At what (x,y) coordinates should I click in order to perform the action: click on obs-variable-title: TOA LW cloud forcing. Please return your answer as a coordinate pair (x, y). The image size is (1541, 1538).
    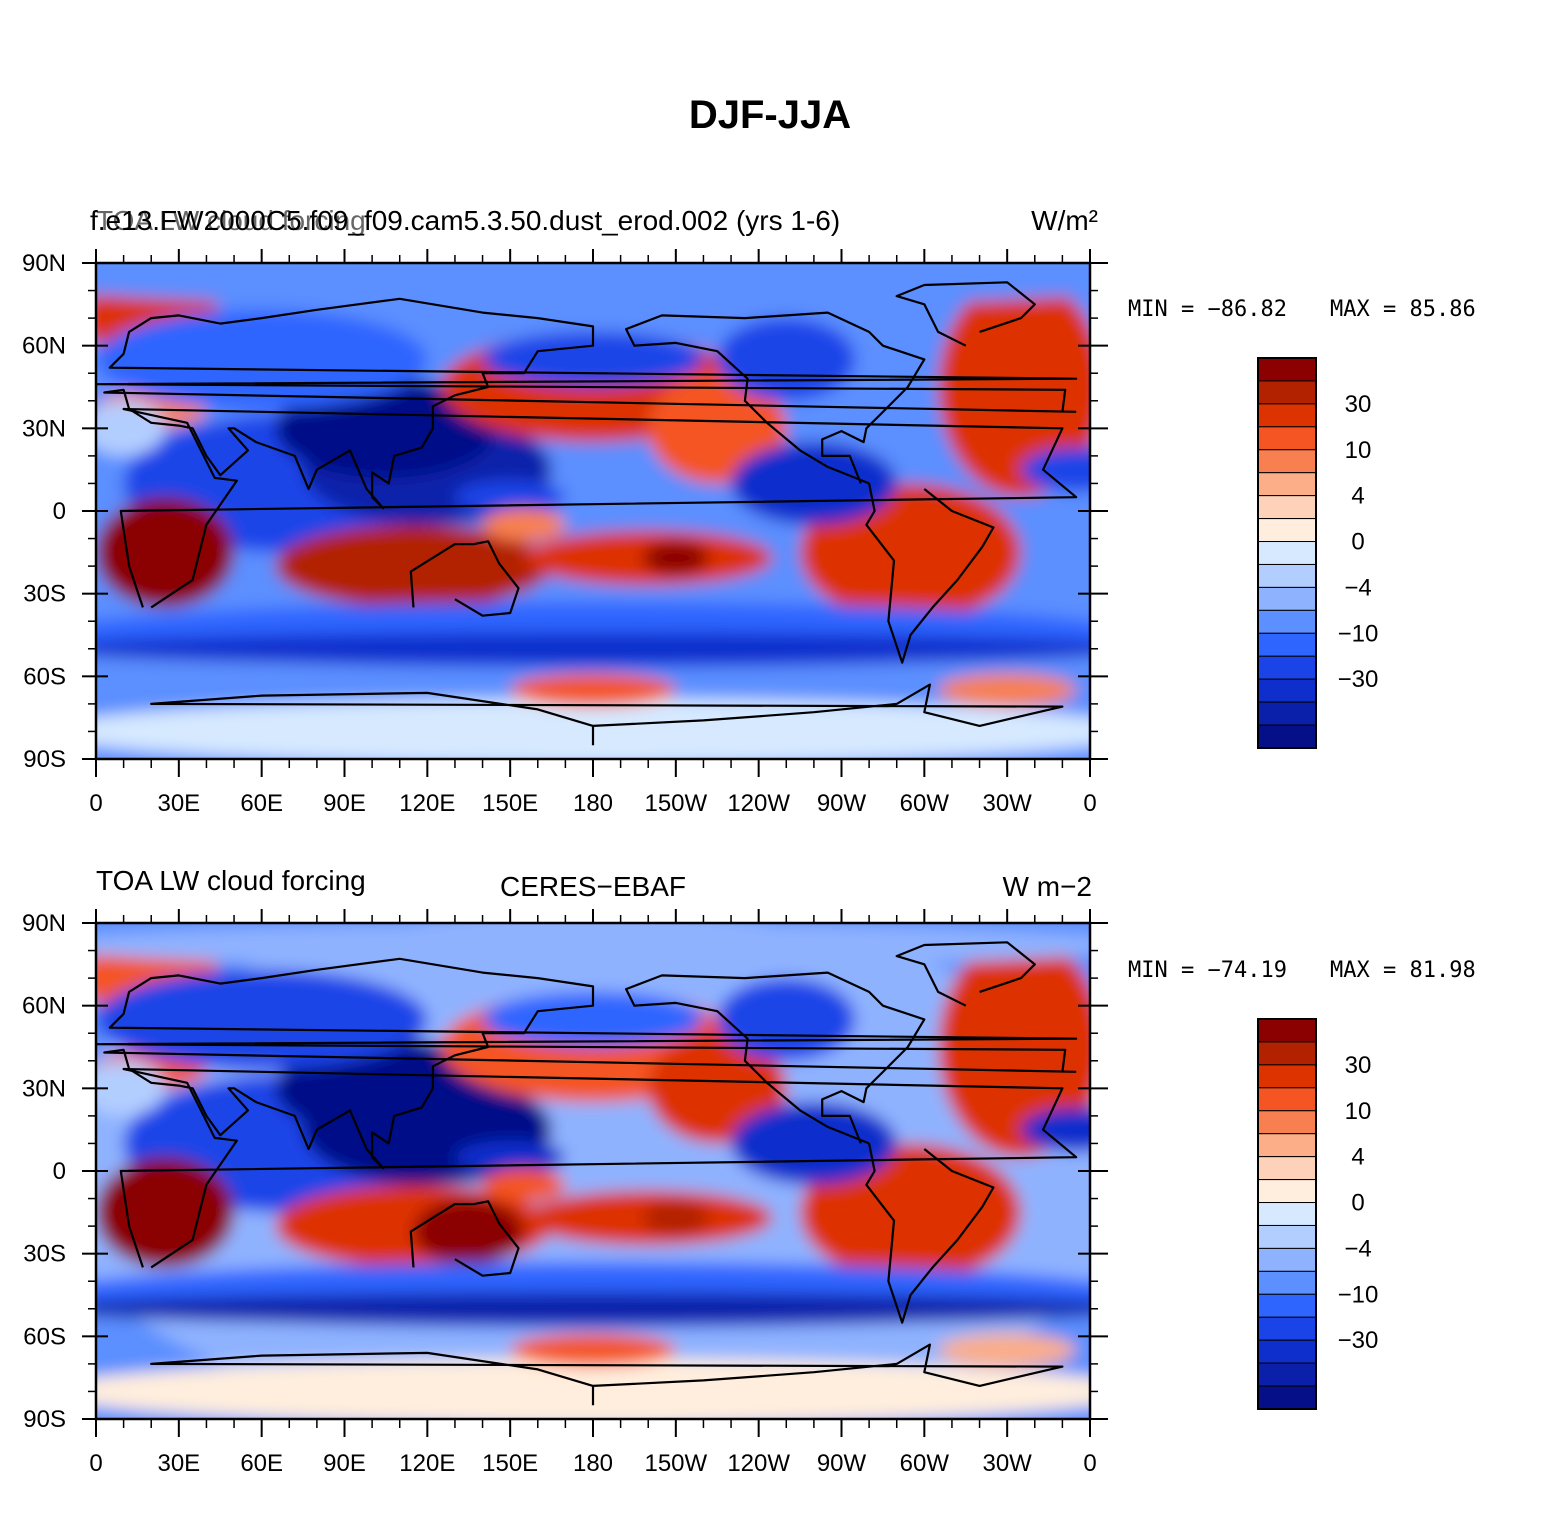
    Looking at the image, I should click on (231, 880).